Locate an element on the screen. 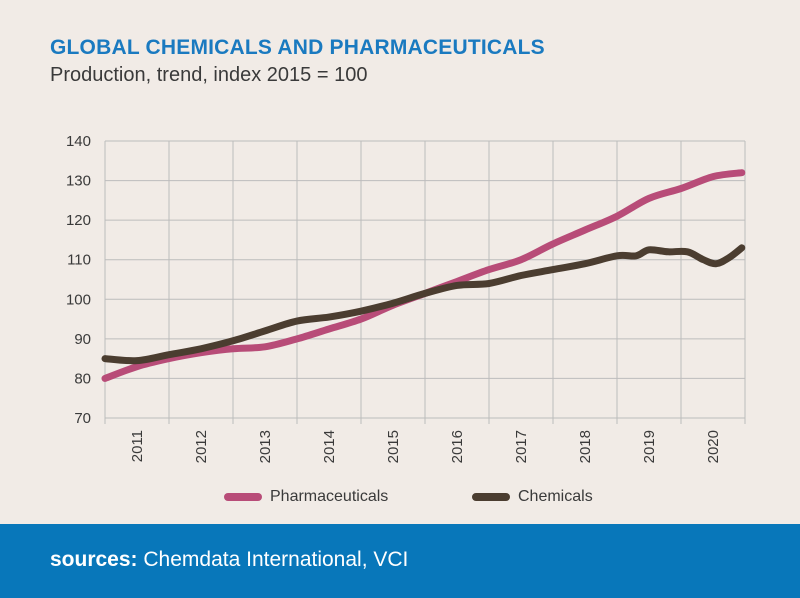 This screenshot has width=800, height=598. chart-subtitle: Production, trend, index 2015 = 100 is located at coordinates (209, 75).